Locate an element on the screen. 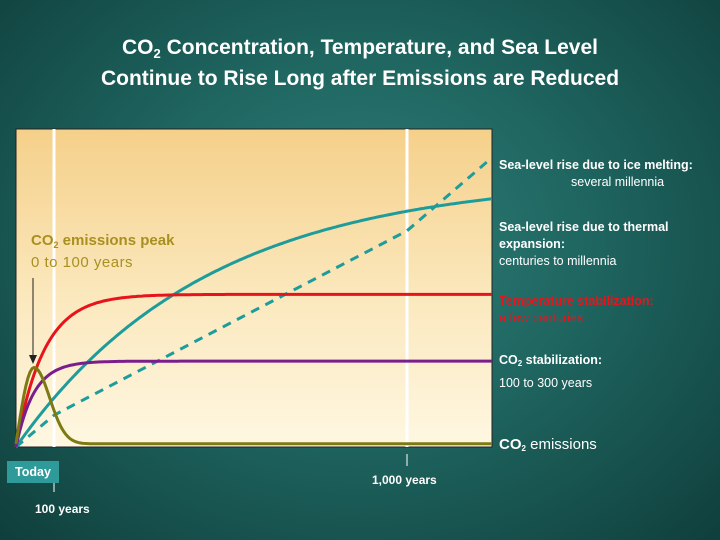  series-co2-emissions-line is located at coordinates (253, 405).